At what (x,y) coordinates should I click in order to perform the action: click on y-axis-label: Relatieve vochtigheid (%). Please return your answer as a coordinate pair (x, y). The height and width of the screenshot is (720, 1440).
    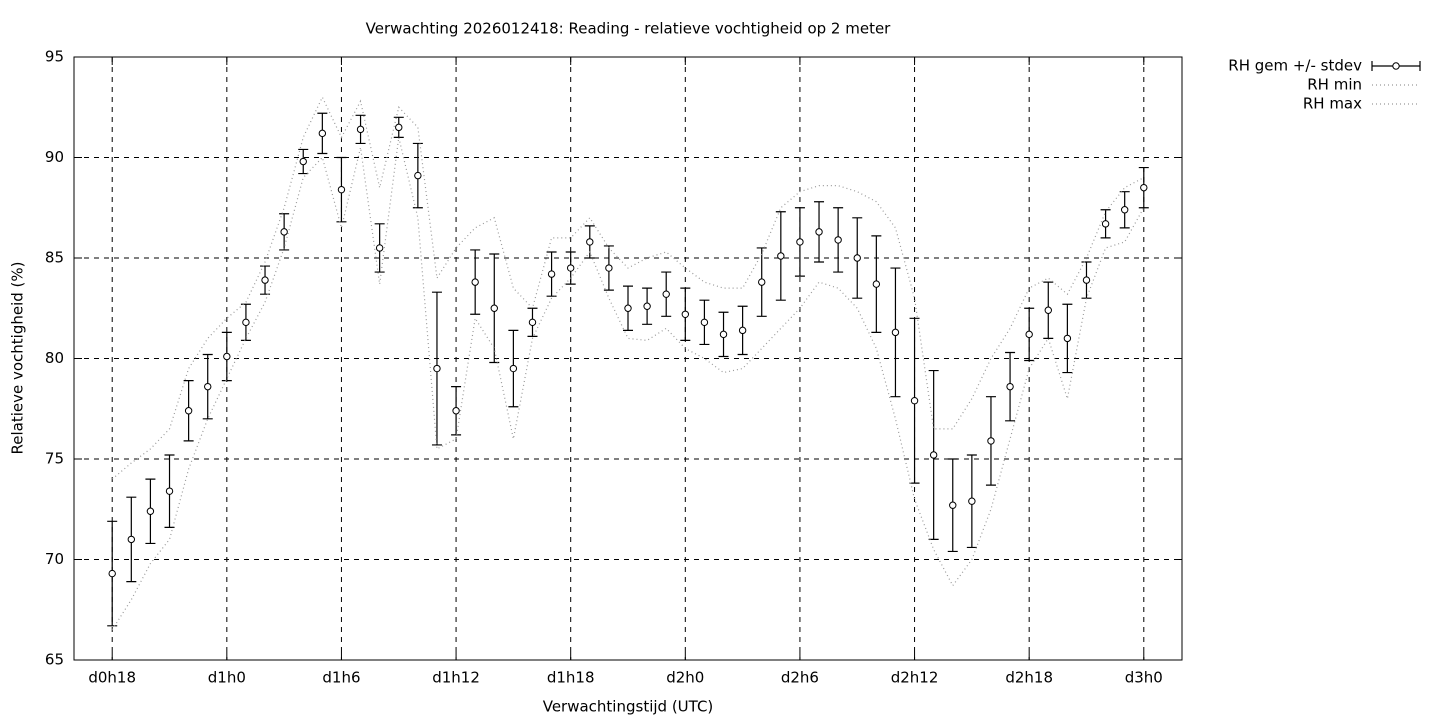
    Looking at the image, I should click on (18, 357).